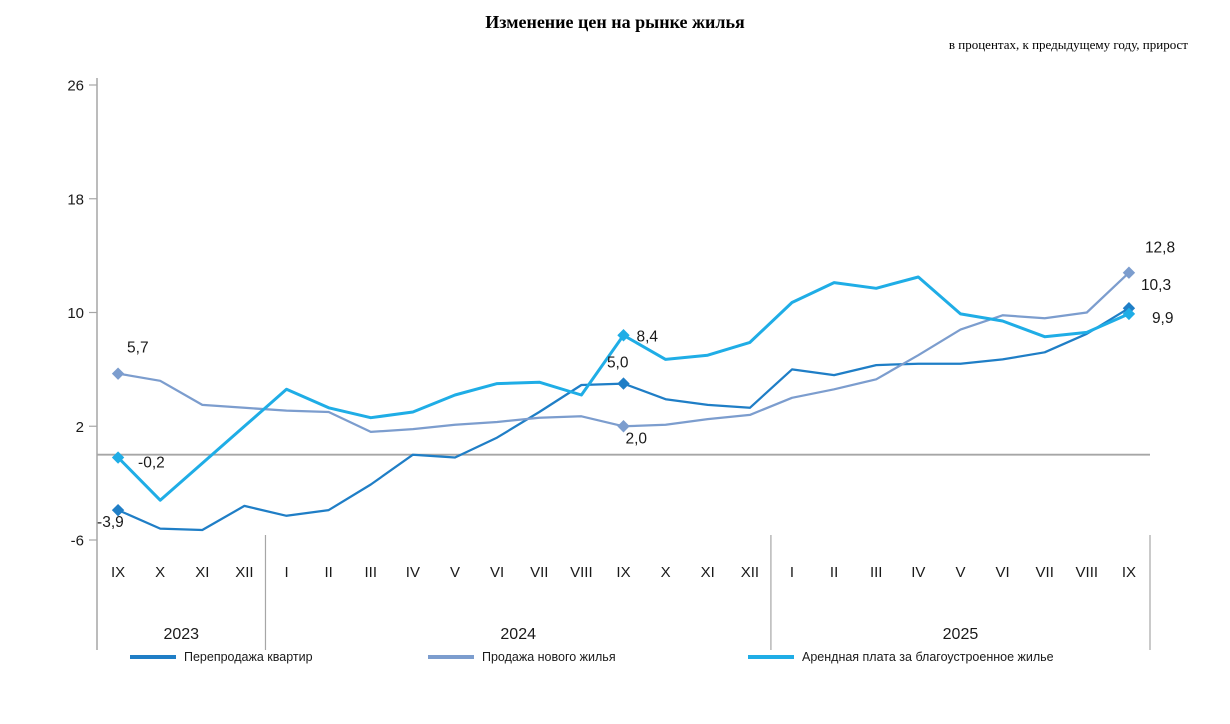 This screenshot has height=724, width=1230. What do you see at coordinates (1160, 248) in the screenshot?
I see `data-label-series-1: 12,8` at bounding box center [1160, 248].